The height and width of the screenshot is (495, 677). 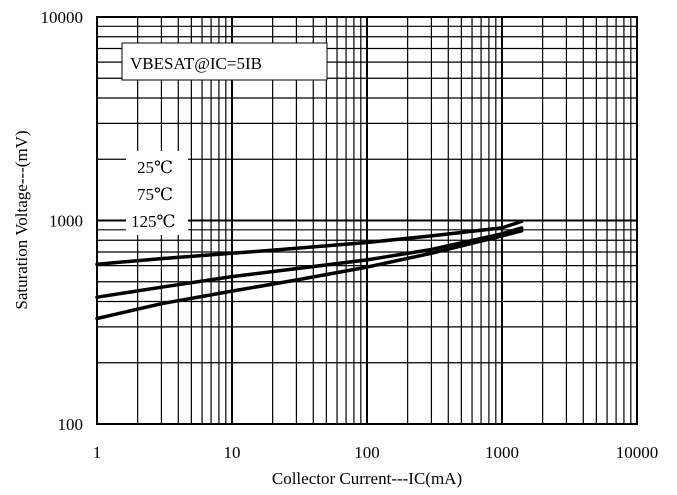 I want to click on series-lines, so click(x=309, y=270).